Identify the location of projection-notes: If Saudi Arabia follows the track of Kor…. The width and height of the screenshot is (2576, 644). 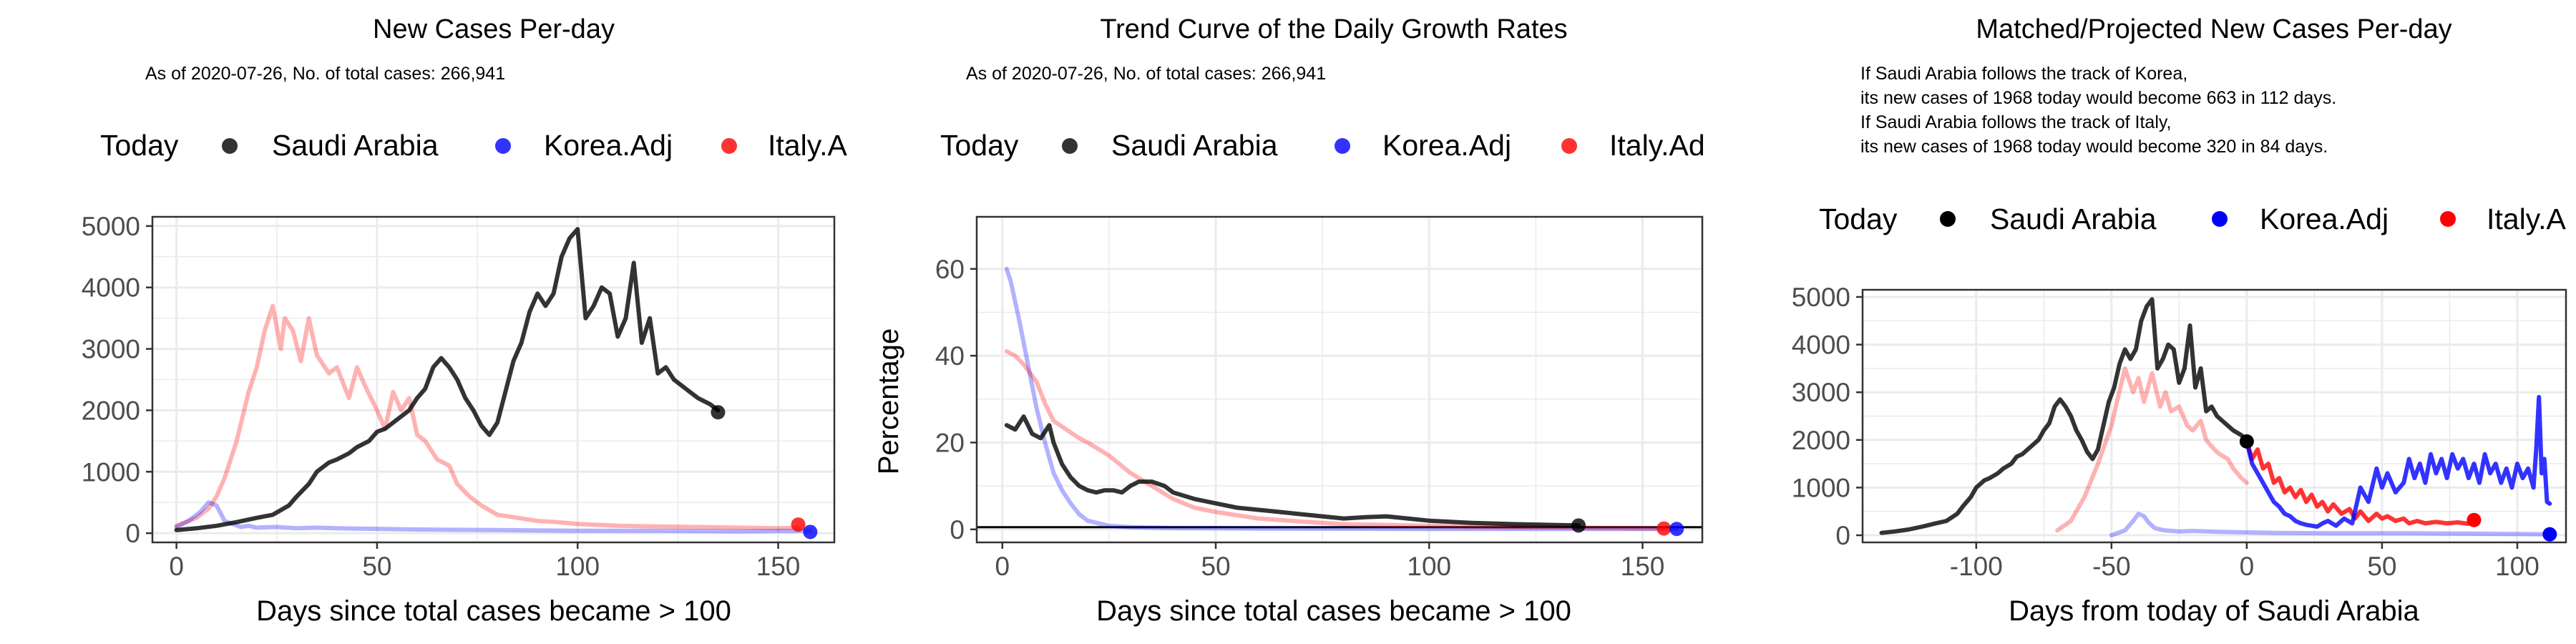
(2098, 110).